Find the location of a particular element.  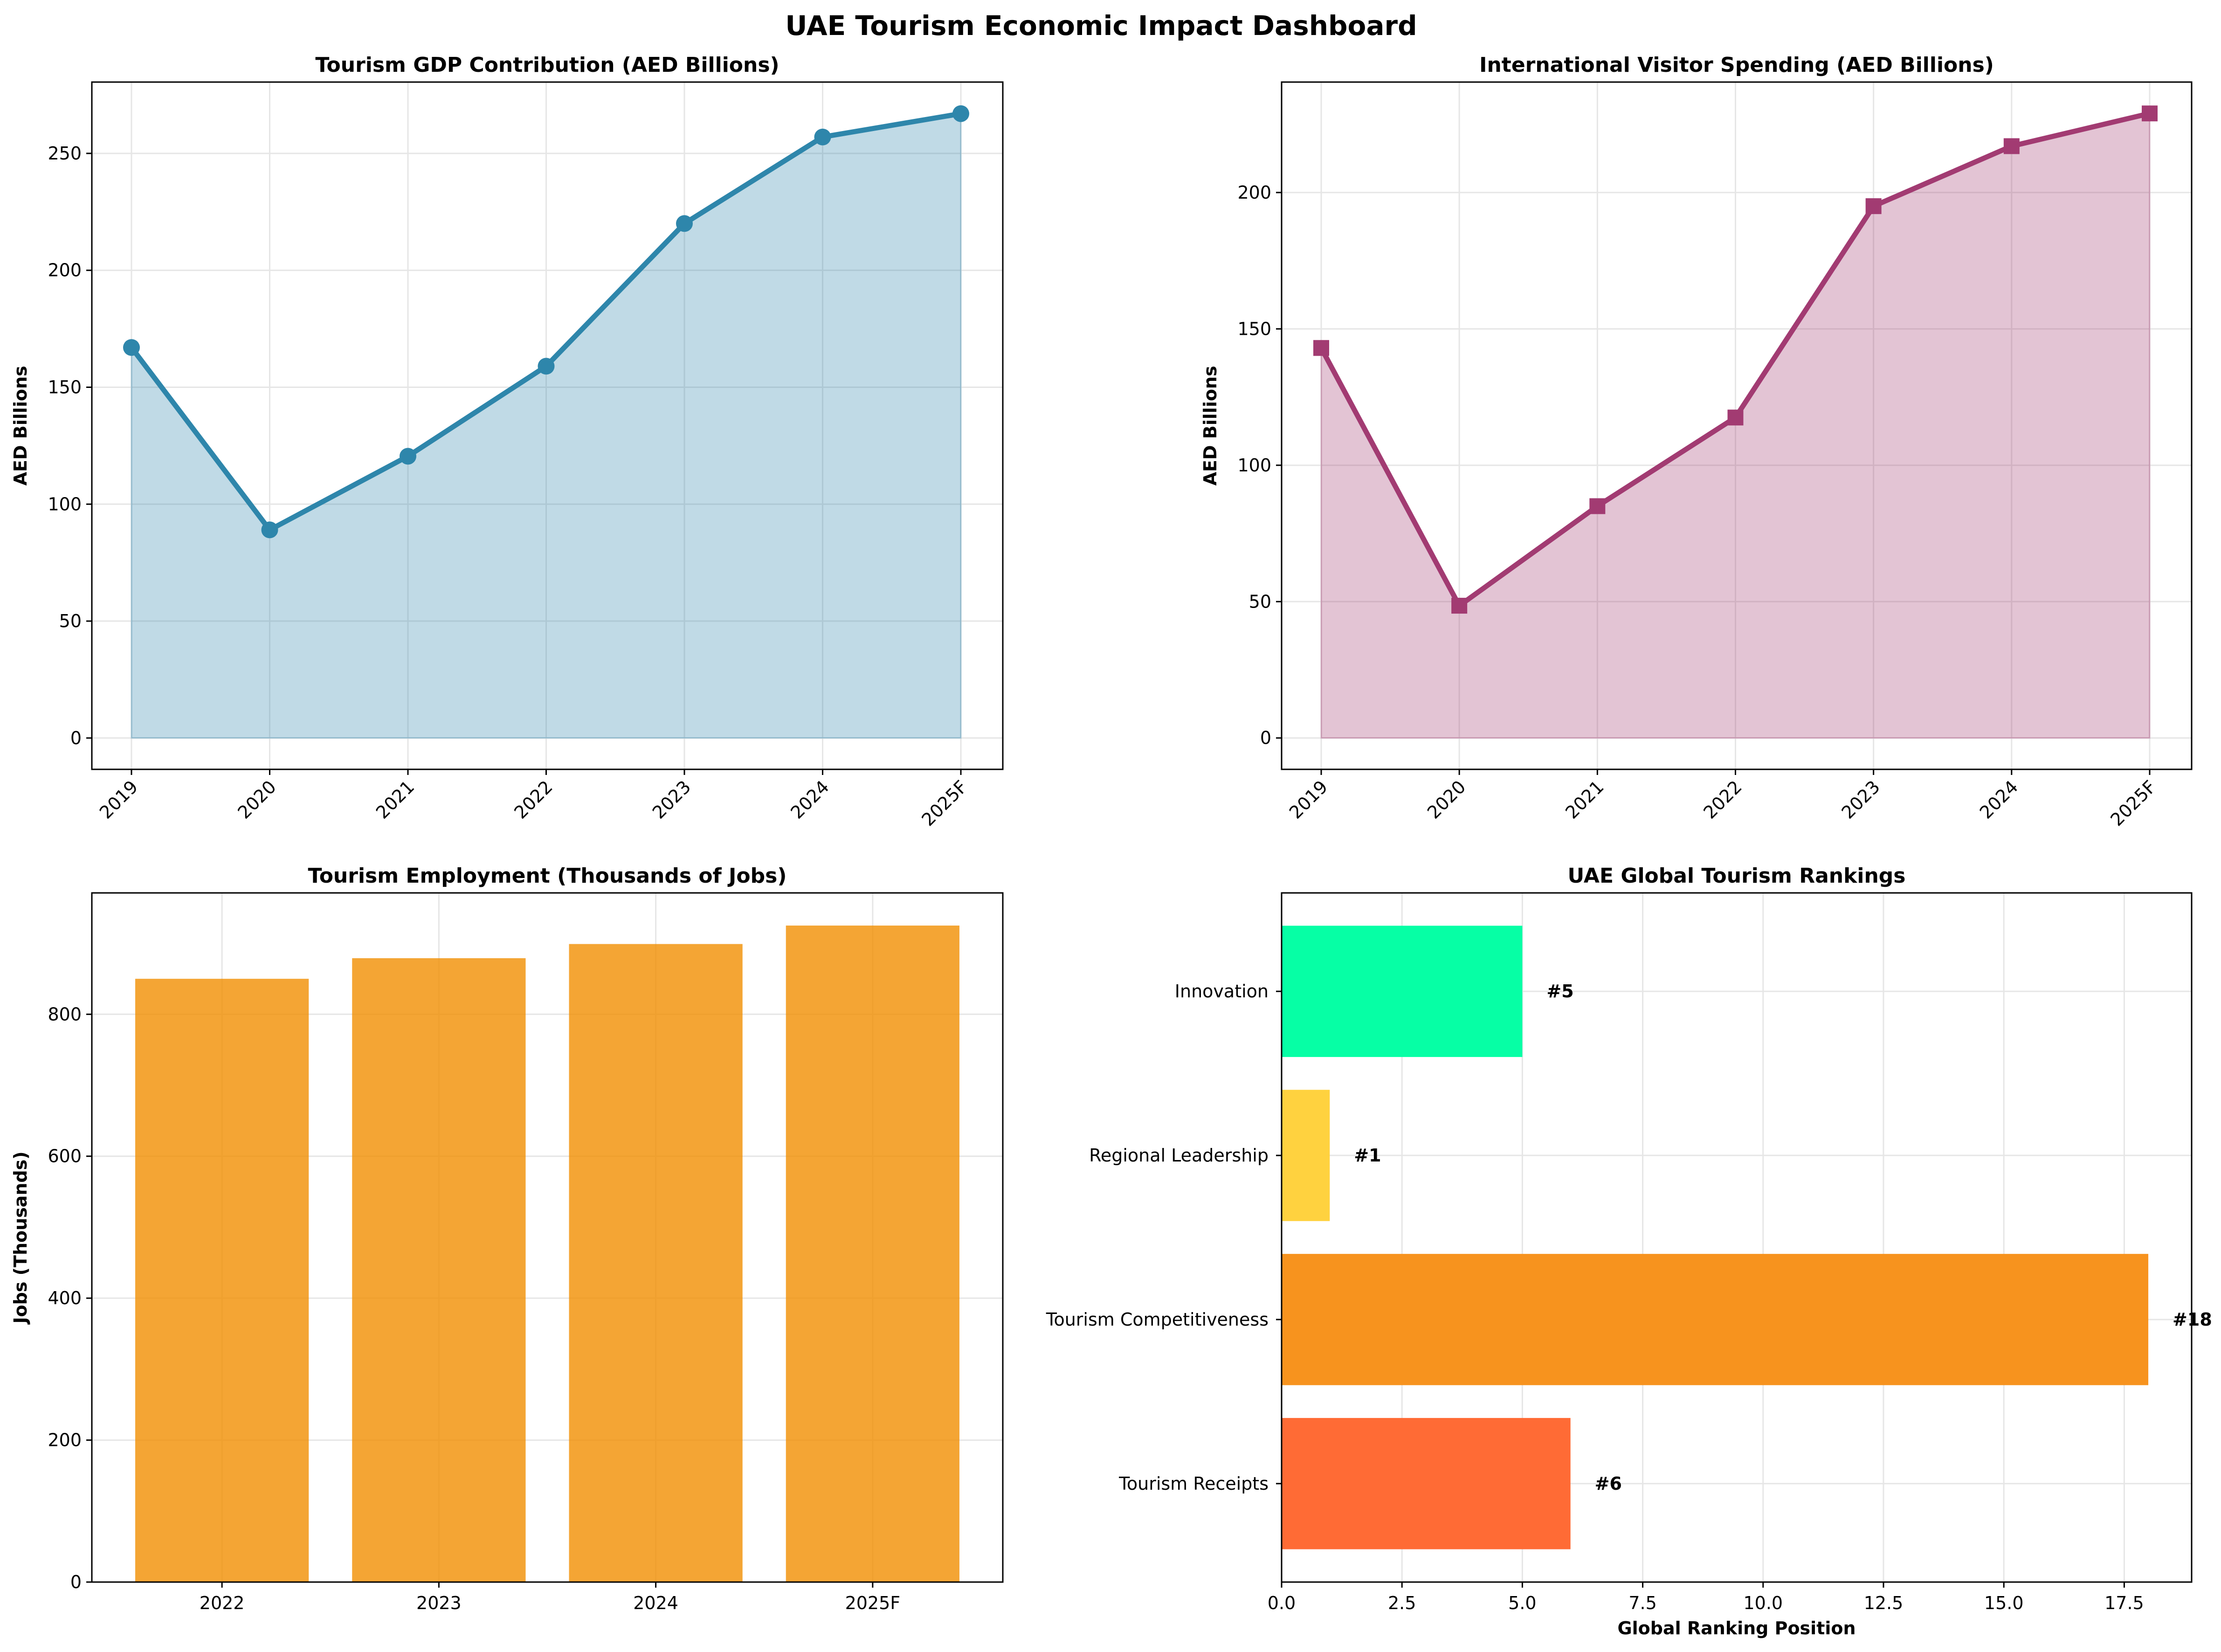

chart3-title: Tourism Employment (Thousands of Jobs) is located at coordinates (547, 876).